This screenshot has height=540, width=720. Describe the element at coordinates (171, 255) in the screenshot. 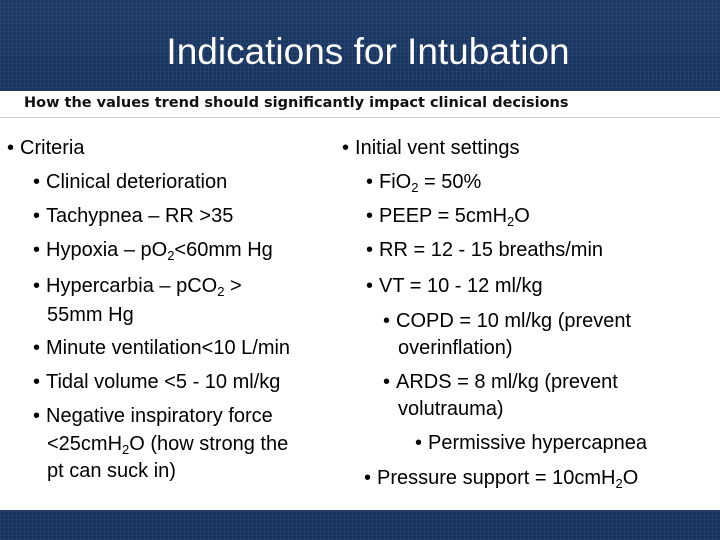

I see `hypoxia-subscript: 2` at that location.